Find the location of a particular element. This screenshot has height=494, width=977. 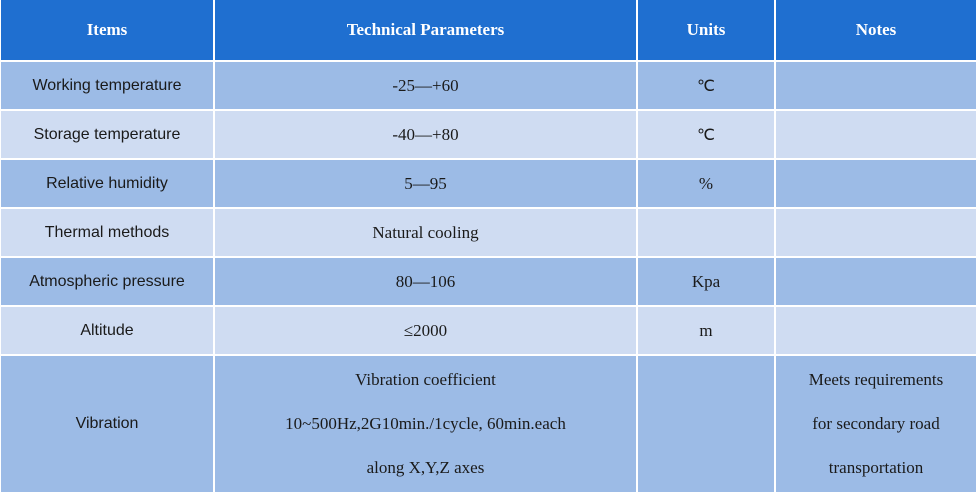

item-cell: Storage temperature is located at coordinates (108, 135).